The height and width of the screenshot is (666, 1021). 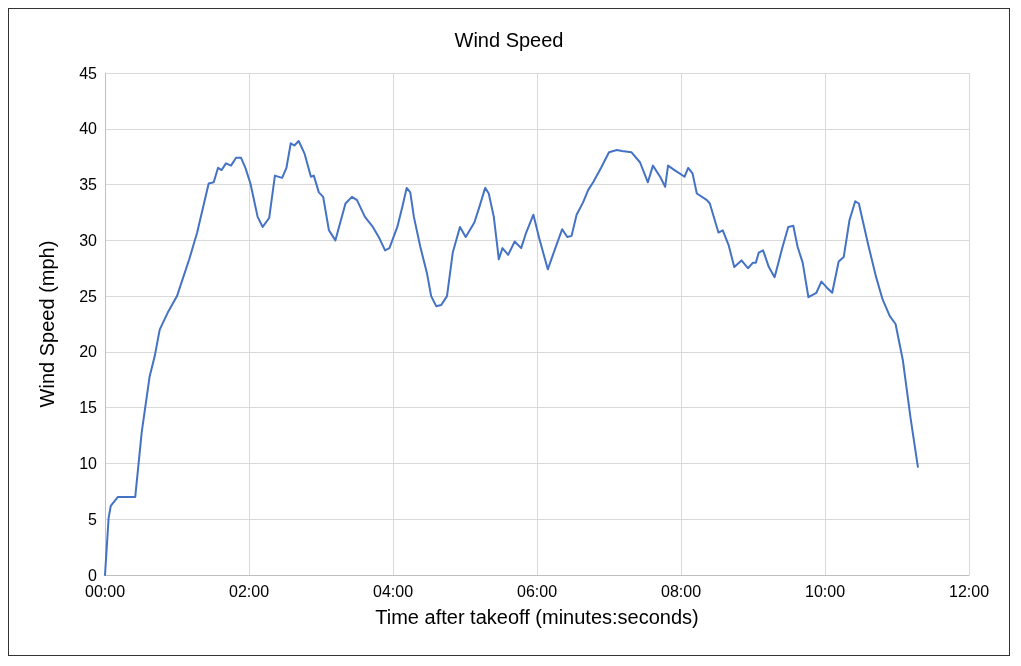 What do you see at coordinates (969, 591) in the screenshot?
I see `x-tick-label: 12:00` at bounding box center [969, 591].